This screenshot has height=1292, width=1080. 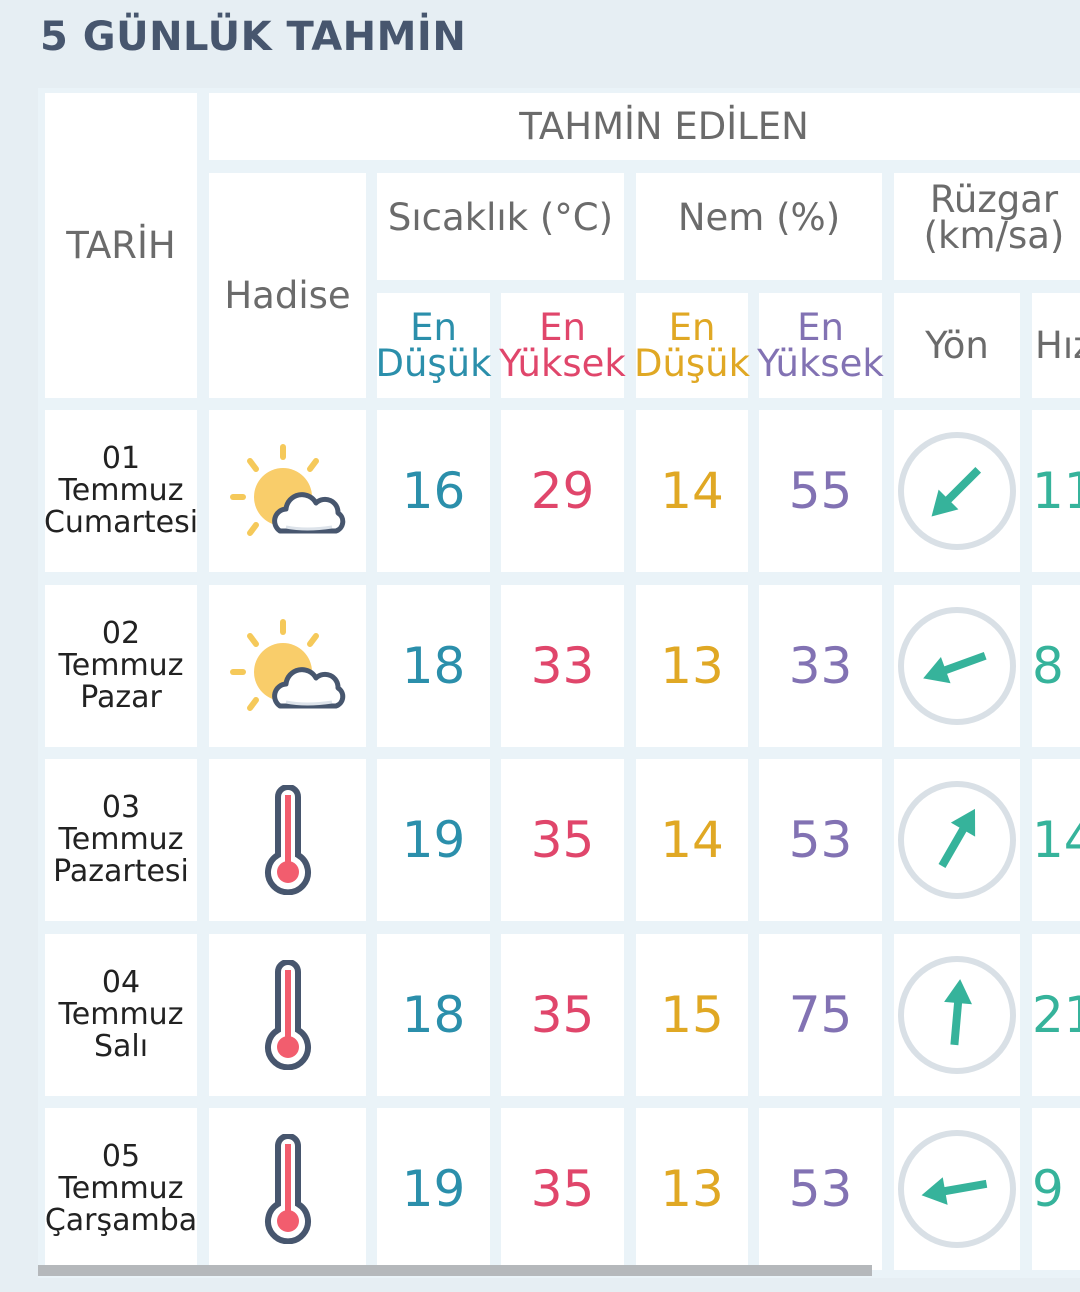 I want to click on header-wind-direction: Yön, so click(x=957, y=345).